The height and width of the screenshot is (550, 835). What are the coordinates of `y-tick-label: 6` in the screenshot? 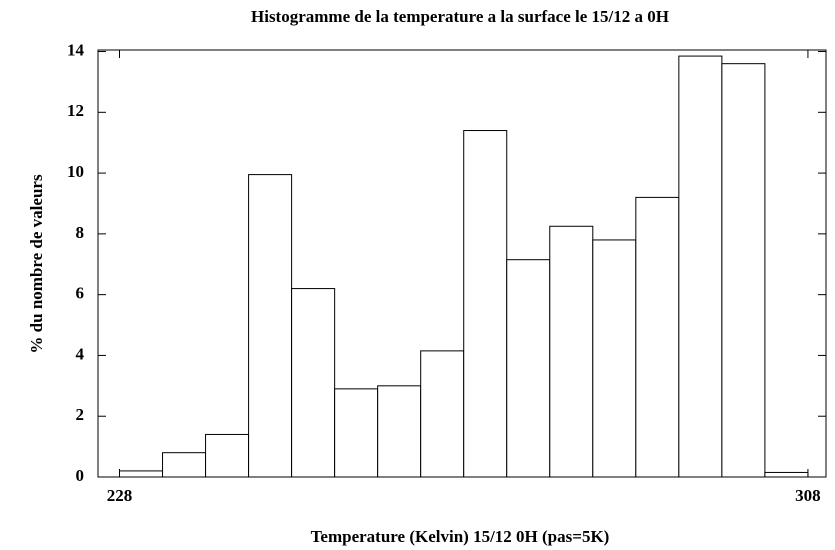 It's located at (80, 293).